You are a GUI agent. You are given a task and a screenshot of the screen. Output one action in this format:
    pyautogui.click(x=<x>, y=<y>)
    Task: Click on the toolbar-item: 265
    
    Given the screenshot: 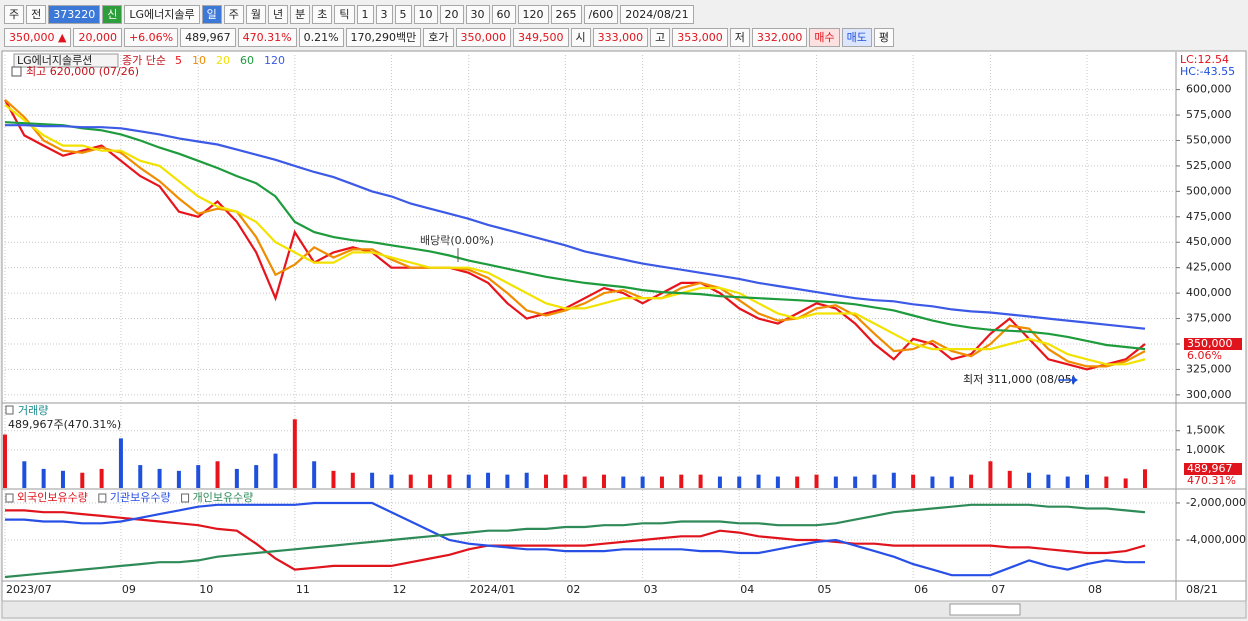 What is the action you would take?
    pyautogui.click(x=566, y=14)
    